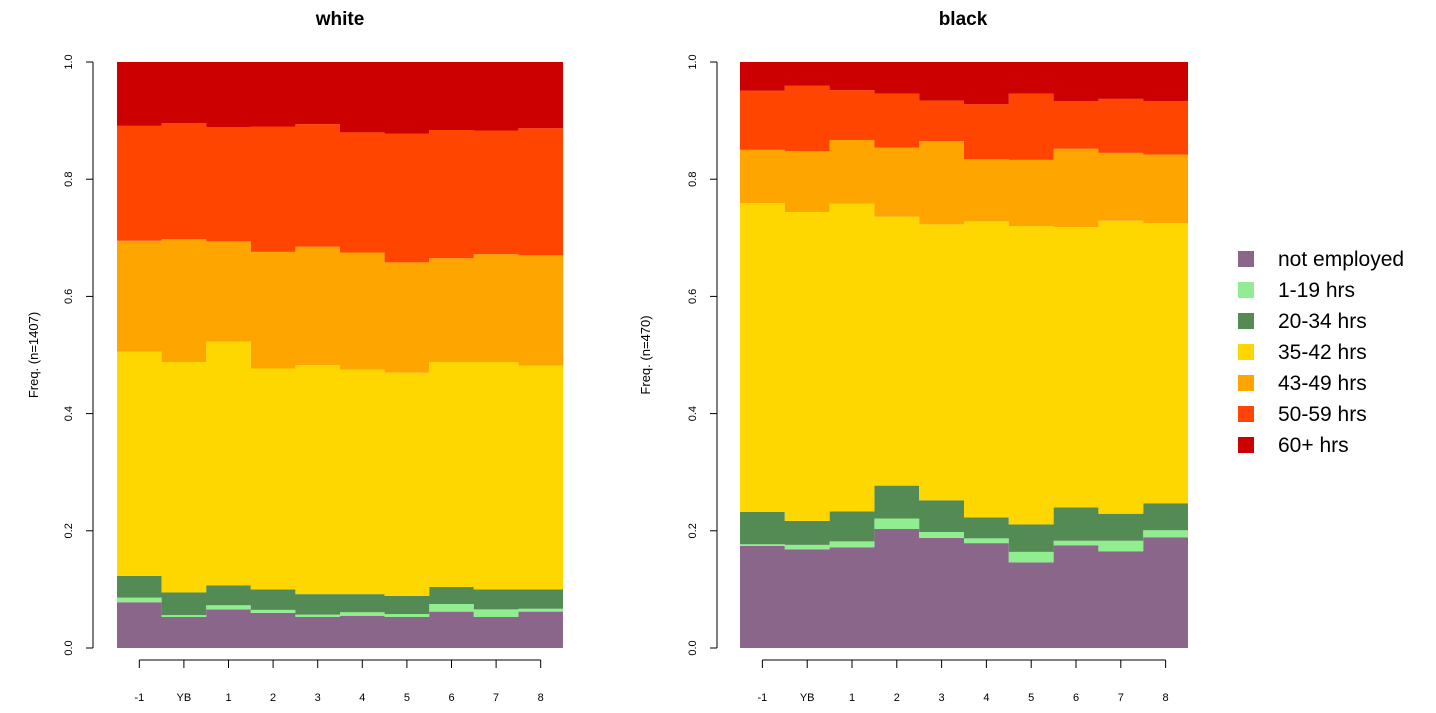  Describe the element at coordinates (964, 540) in the screenshot. I see `area-1-19-hrs` at that location.